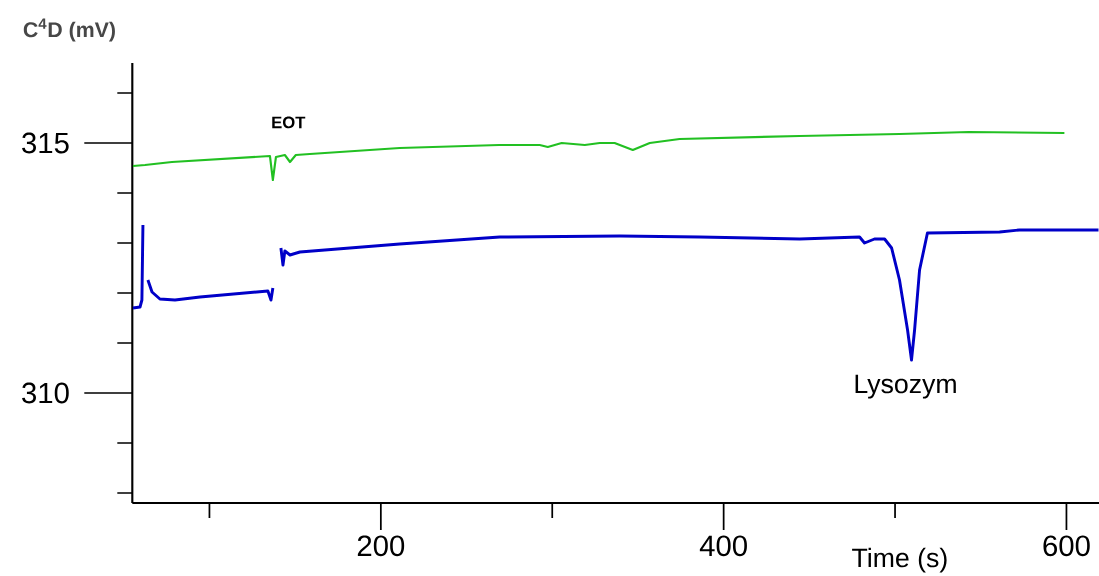 The image size is (1099, 576). Describe the element at coordinates (598, 156) in the screenshot. I see `line-series` at that location.